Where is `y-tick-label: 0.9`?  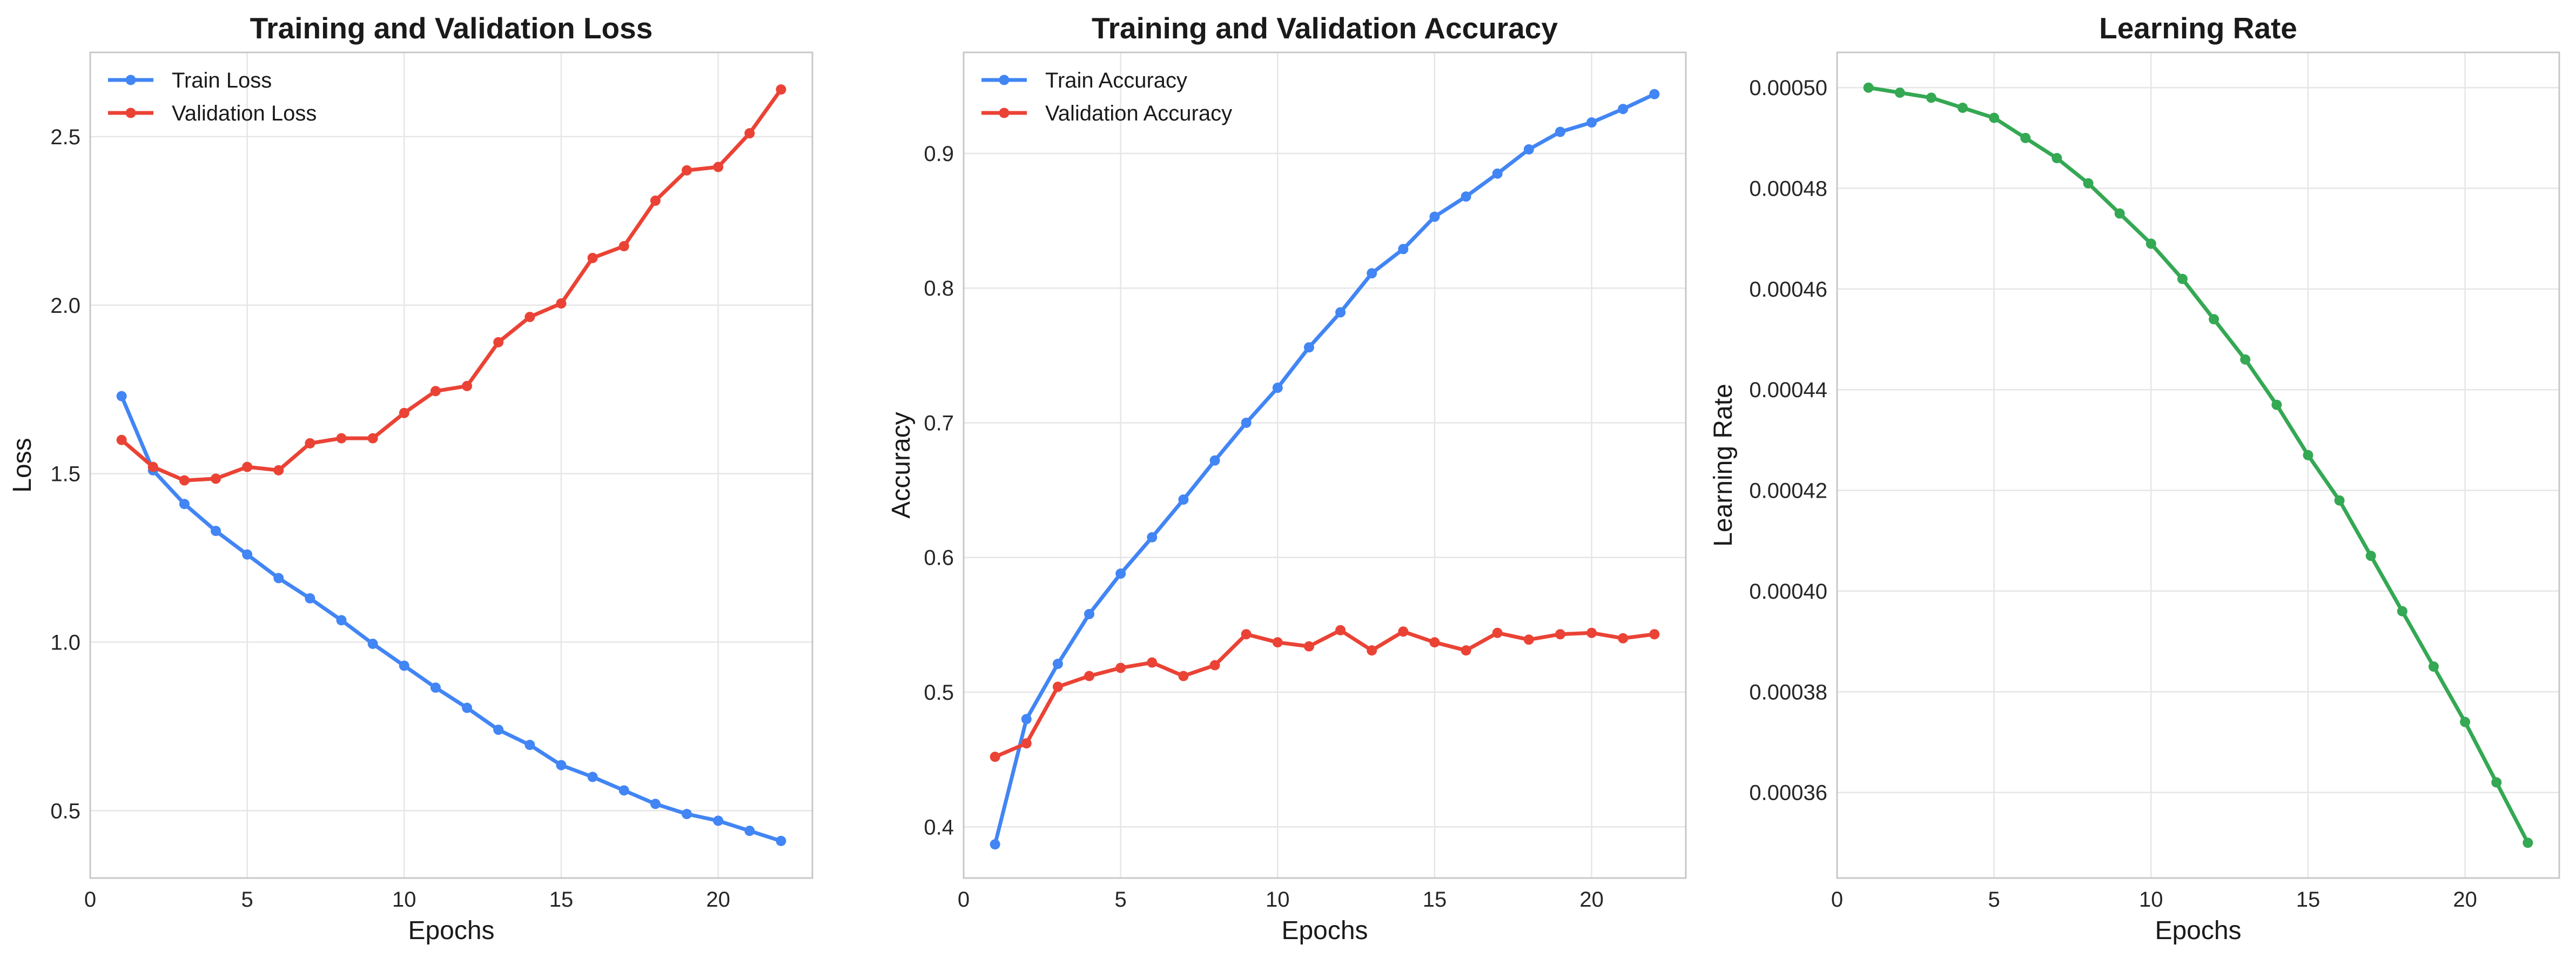
y-tick-label: 0.9 is located at coordinates (939, 154).